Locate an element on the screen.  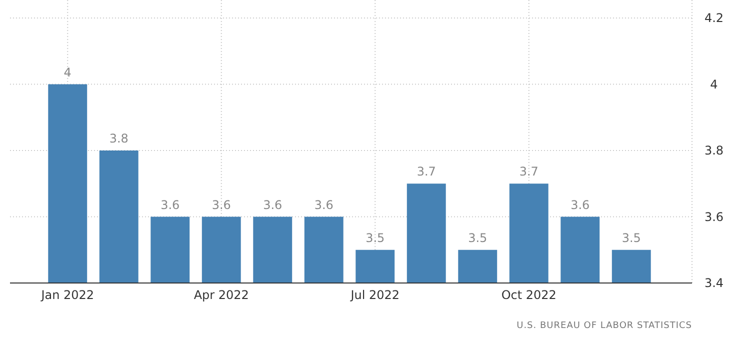
x-tick-label: Apr 2022 is located at coordinates (221, 295).